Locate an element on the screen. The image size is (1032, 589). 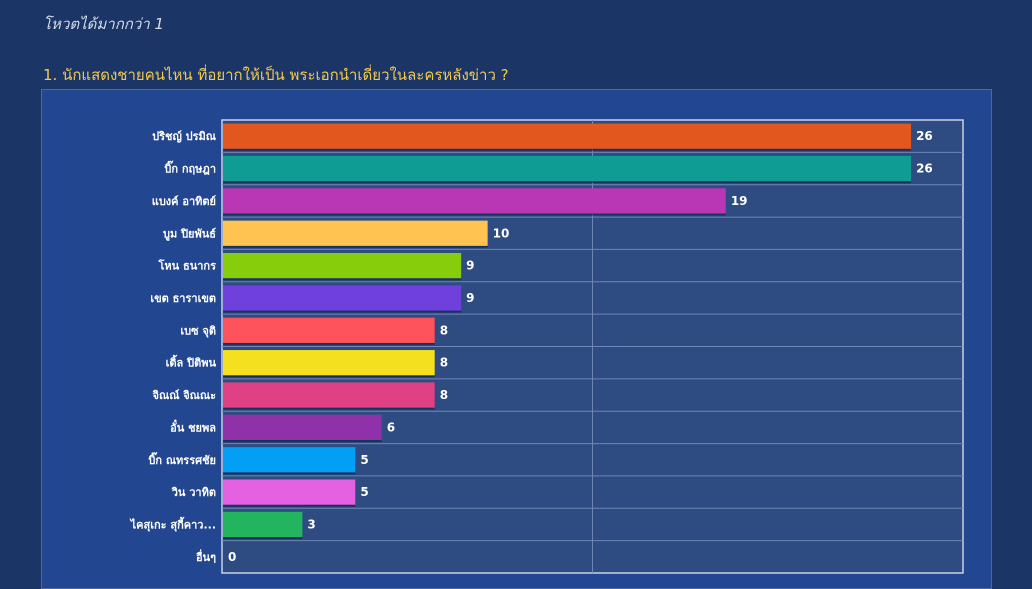
category-label: อั๋น ชยพล is located at coordinates (193, 427).